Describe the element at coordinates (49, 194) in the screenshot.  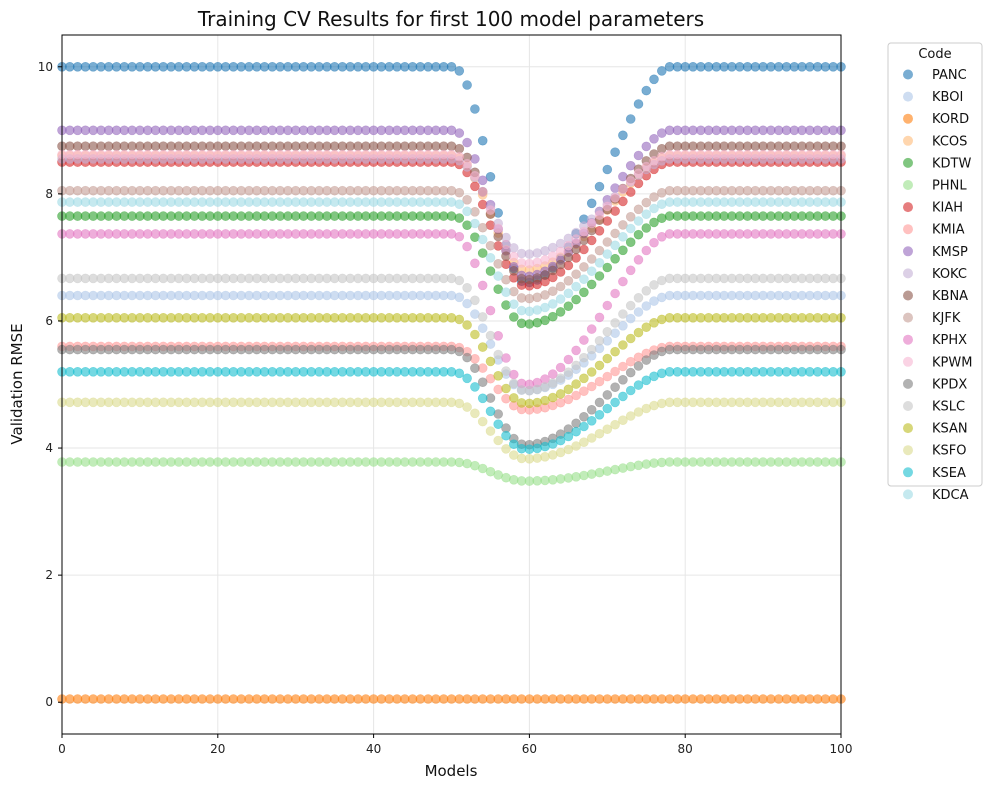
I see `y-tick-label: 8` at that location.